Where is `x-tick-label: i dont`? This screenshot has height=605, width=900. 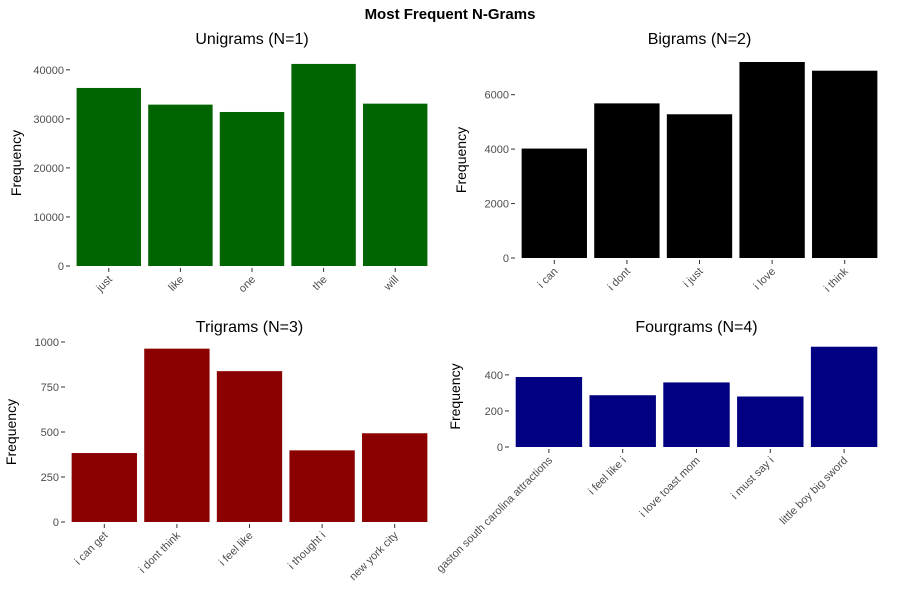 x-tick-label: i dont is located at coordinates (619, 280).